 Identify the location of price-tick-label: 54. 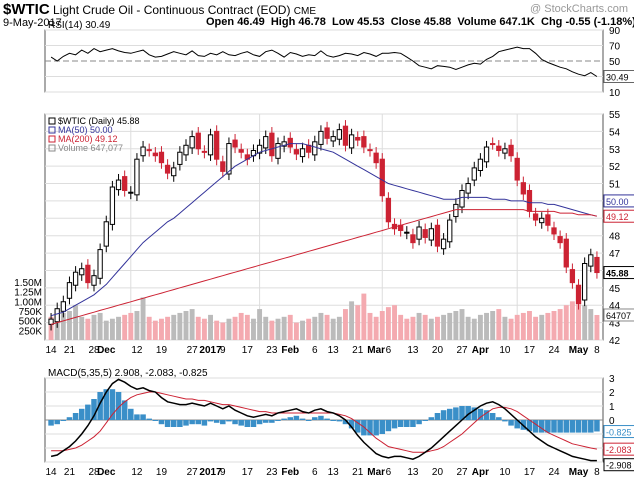
(615, 132).